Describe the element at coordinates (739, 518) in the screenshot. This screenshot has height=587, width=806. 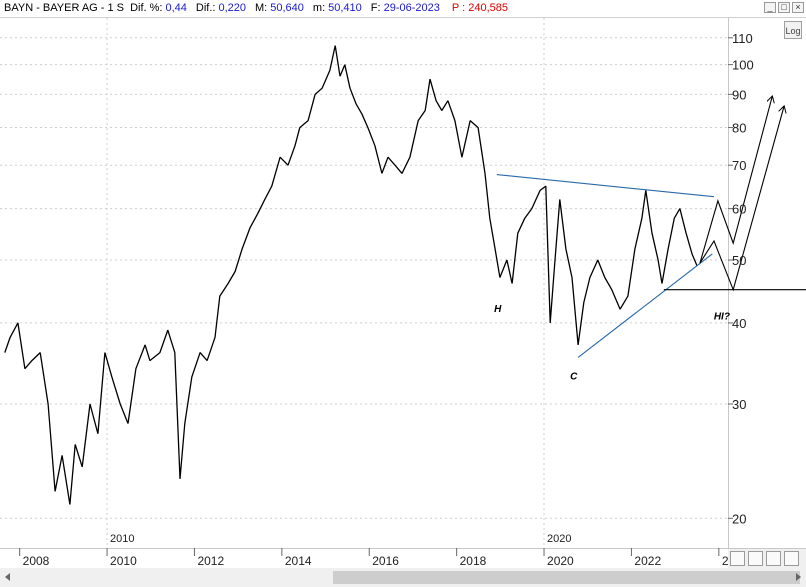
I see `y-tick-label: 20` at that location.